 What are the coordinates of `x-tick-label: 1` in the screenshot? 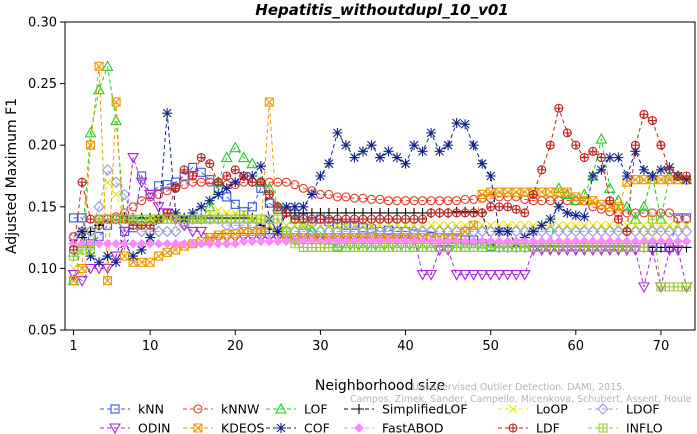 It's located at (73, 346).